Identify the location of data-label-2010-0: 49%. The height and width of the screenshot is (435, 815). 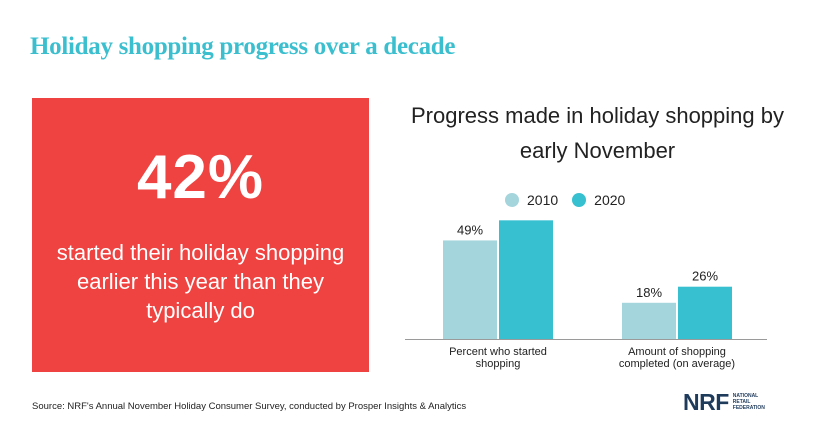
(470, 229).